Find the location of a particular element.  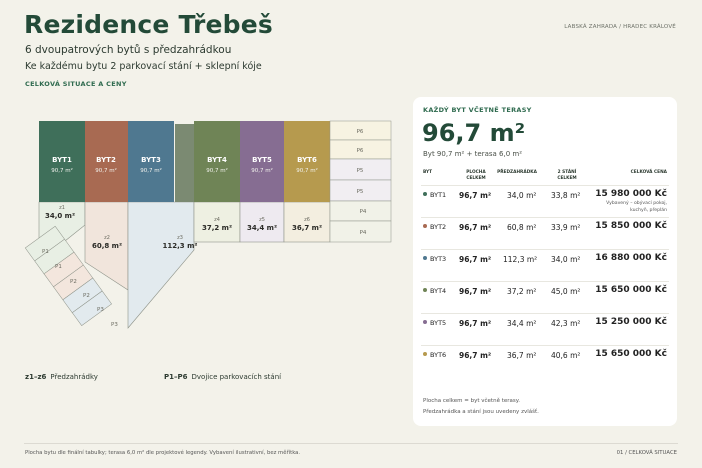

row-predzahradka: 60,8 m² is located at coordinates (522, 227).